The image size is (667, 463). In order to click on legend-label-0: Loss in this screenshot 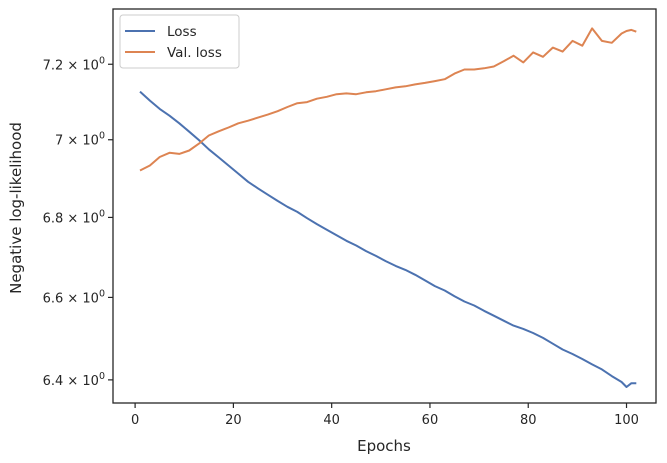, I will do `click(182, 32)`.